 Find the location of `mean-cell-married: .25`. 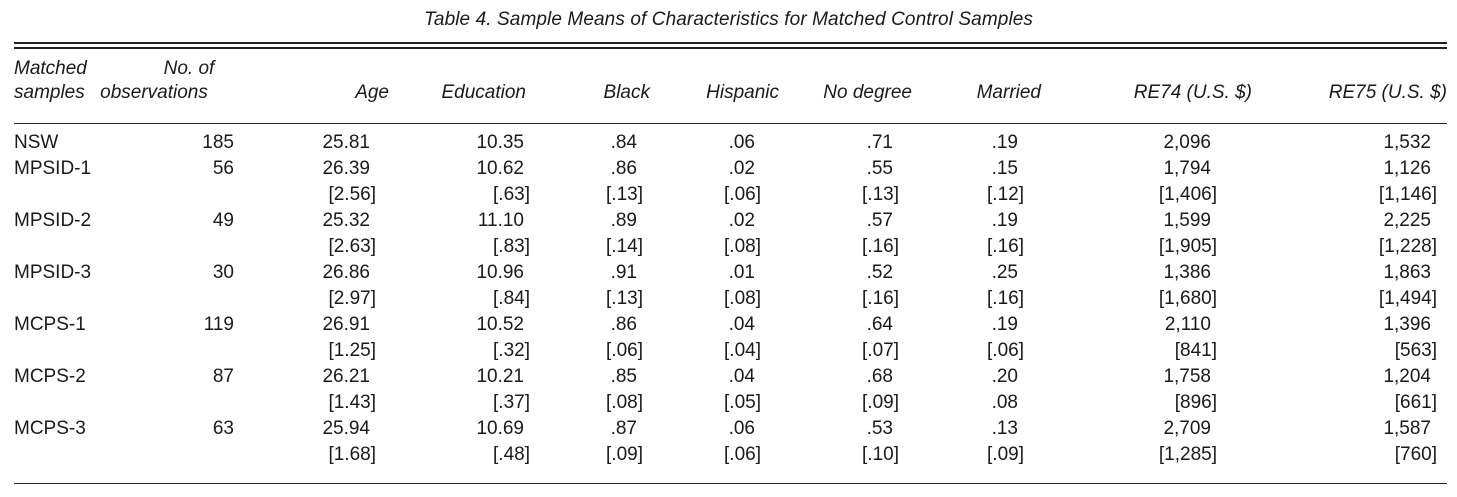

mean-cell-married: .25 is located at coordinates (1004, 272).